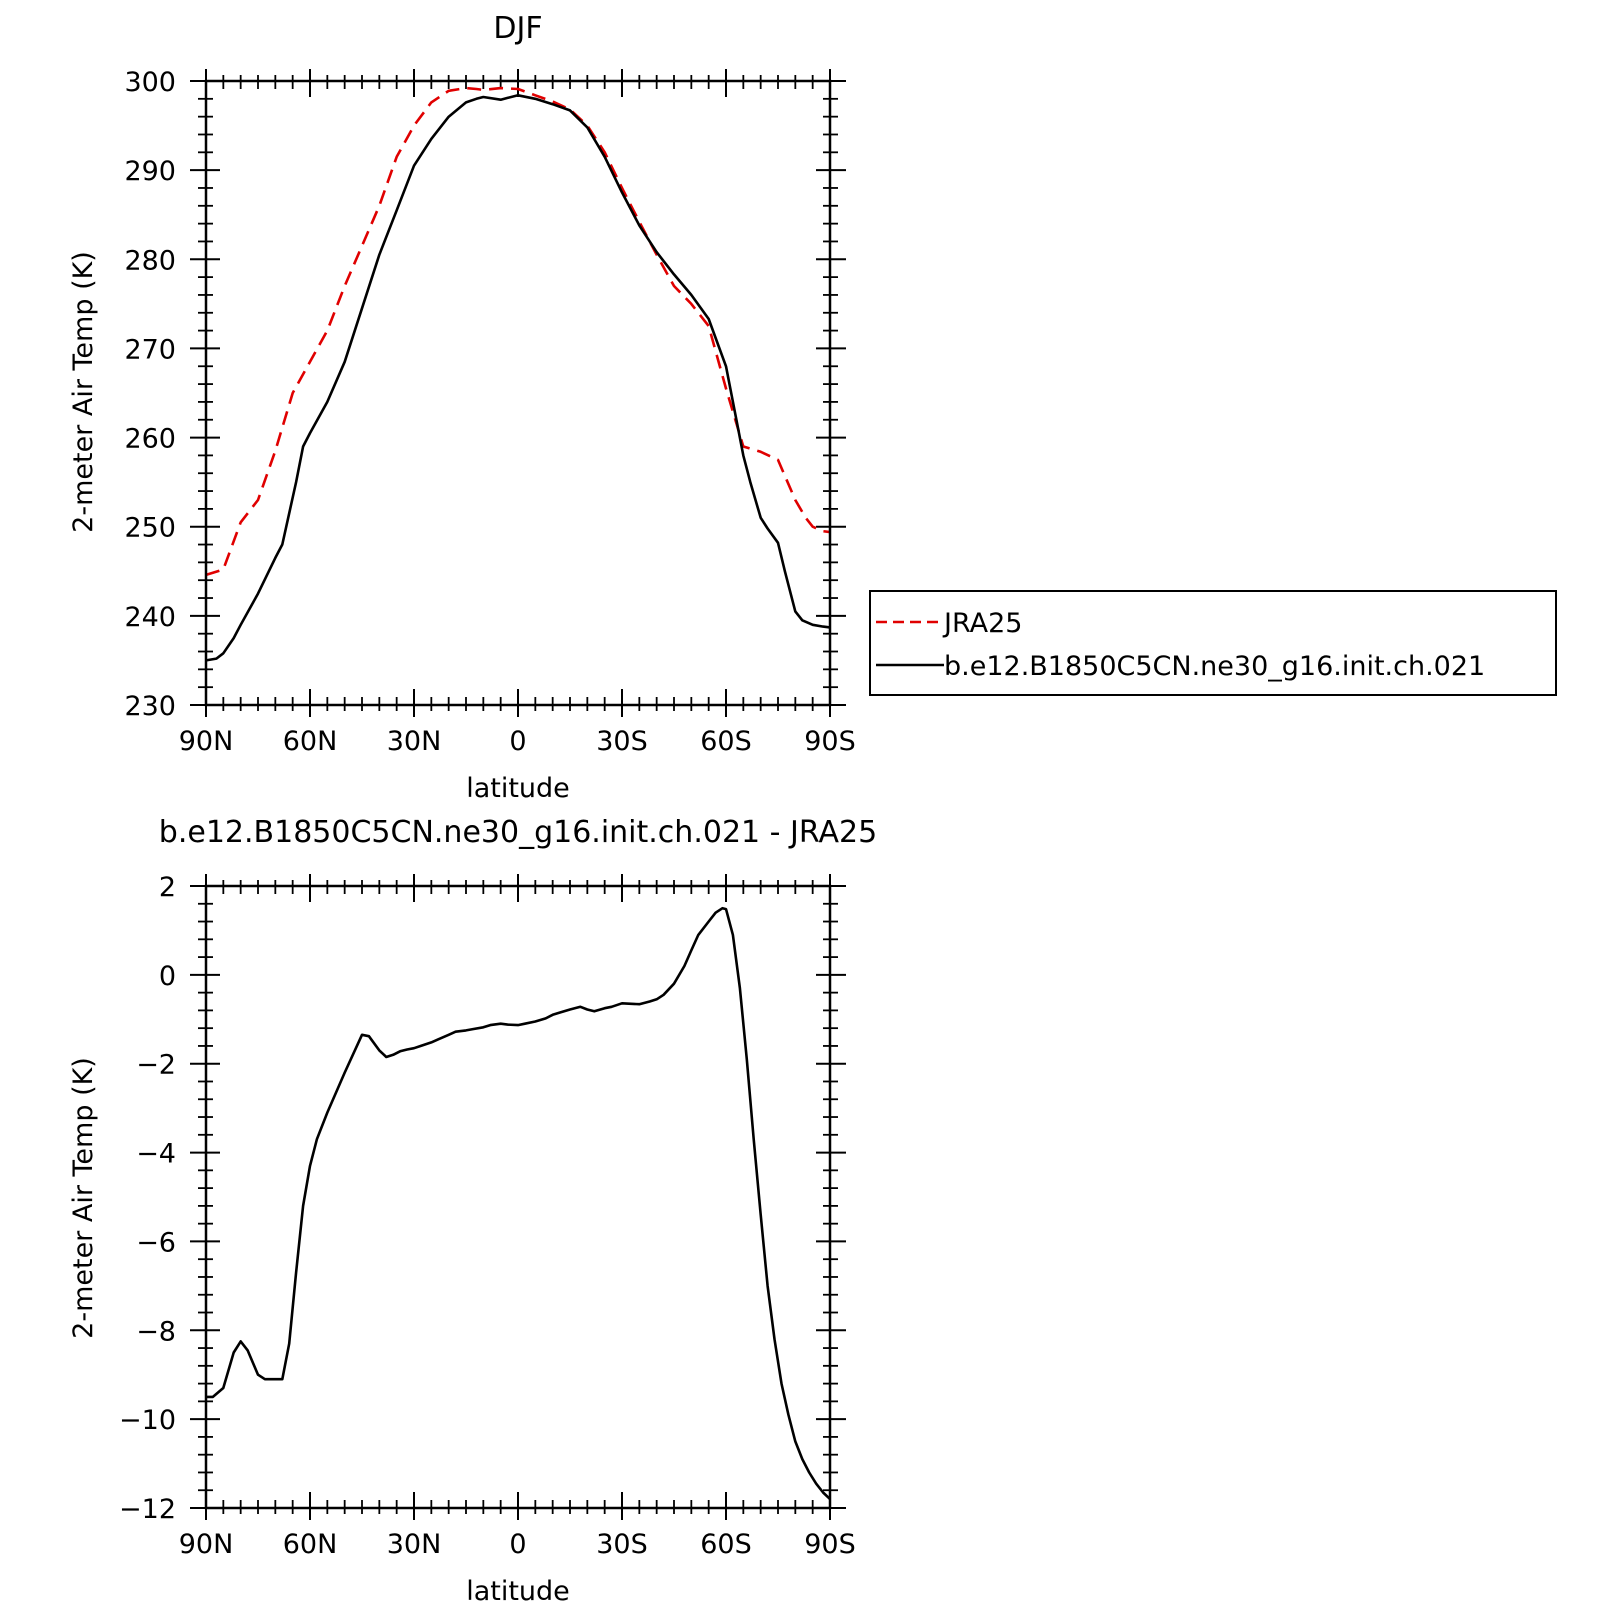  I want to click on y-tick-label: 260, so click(150, 439).